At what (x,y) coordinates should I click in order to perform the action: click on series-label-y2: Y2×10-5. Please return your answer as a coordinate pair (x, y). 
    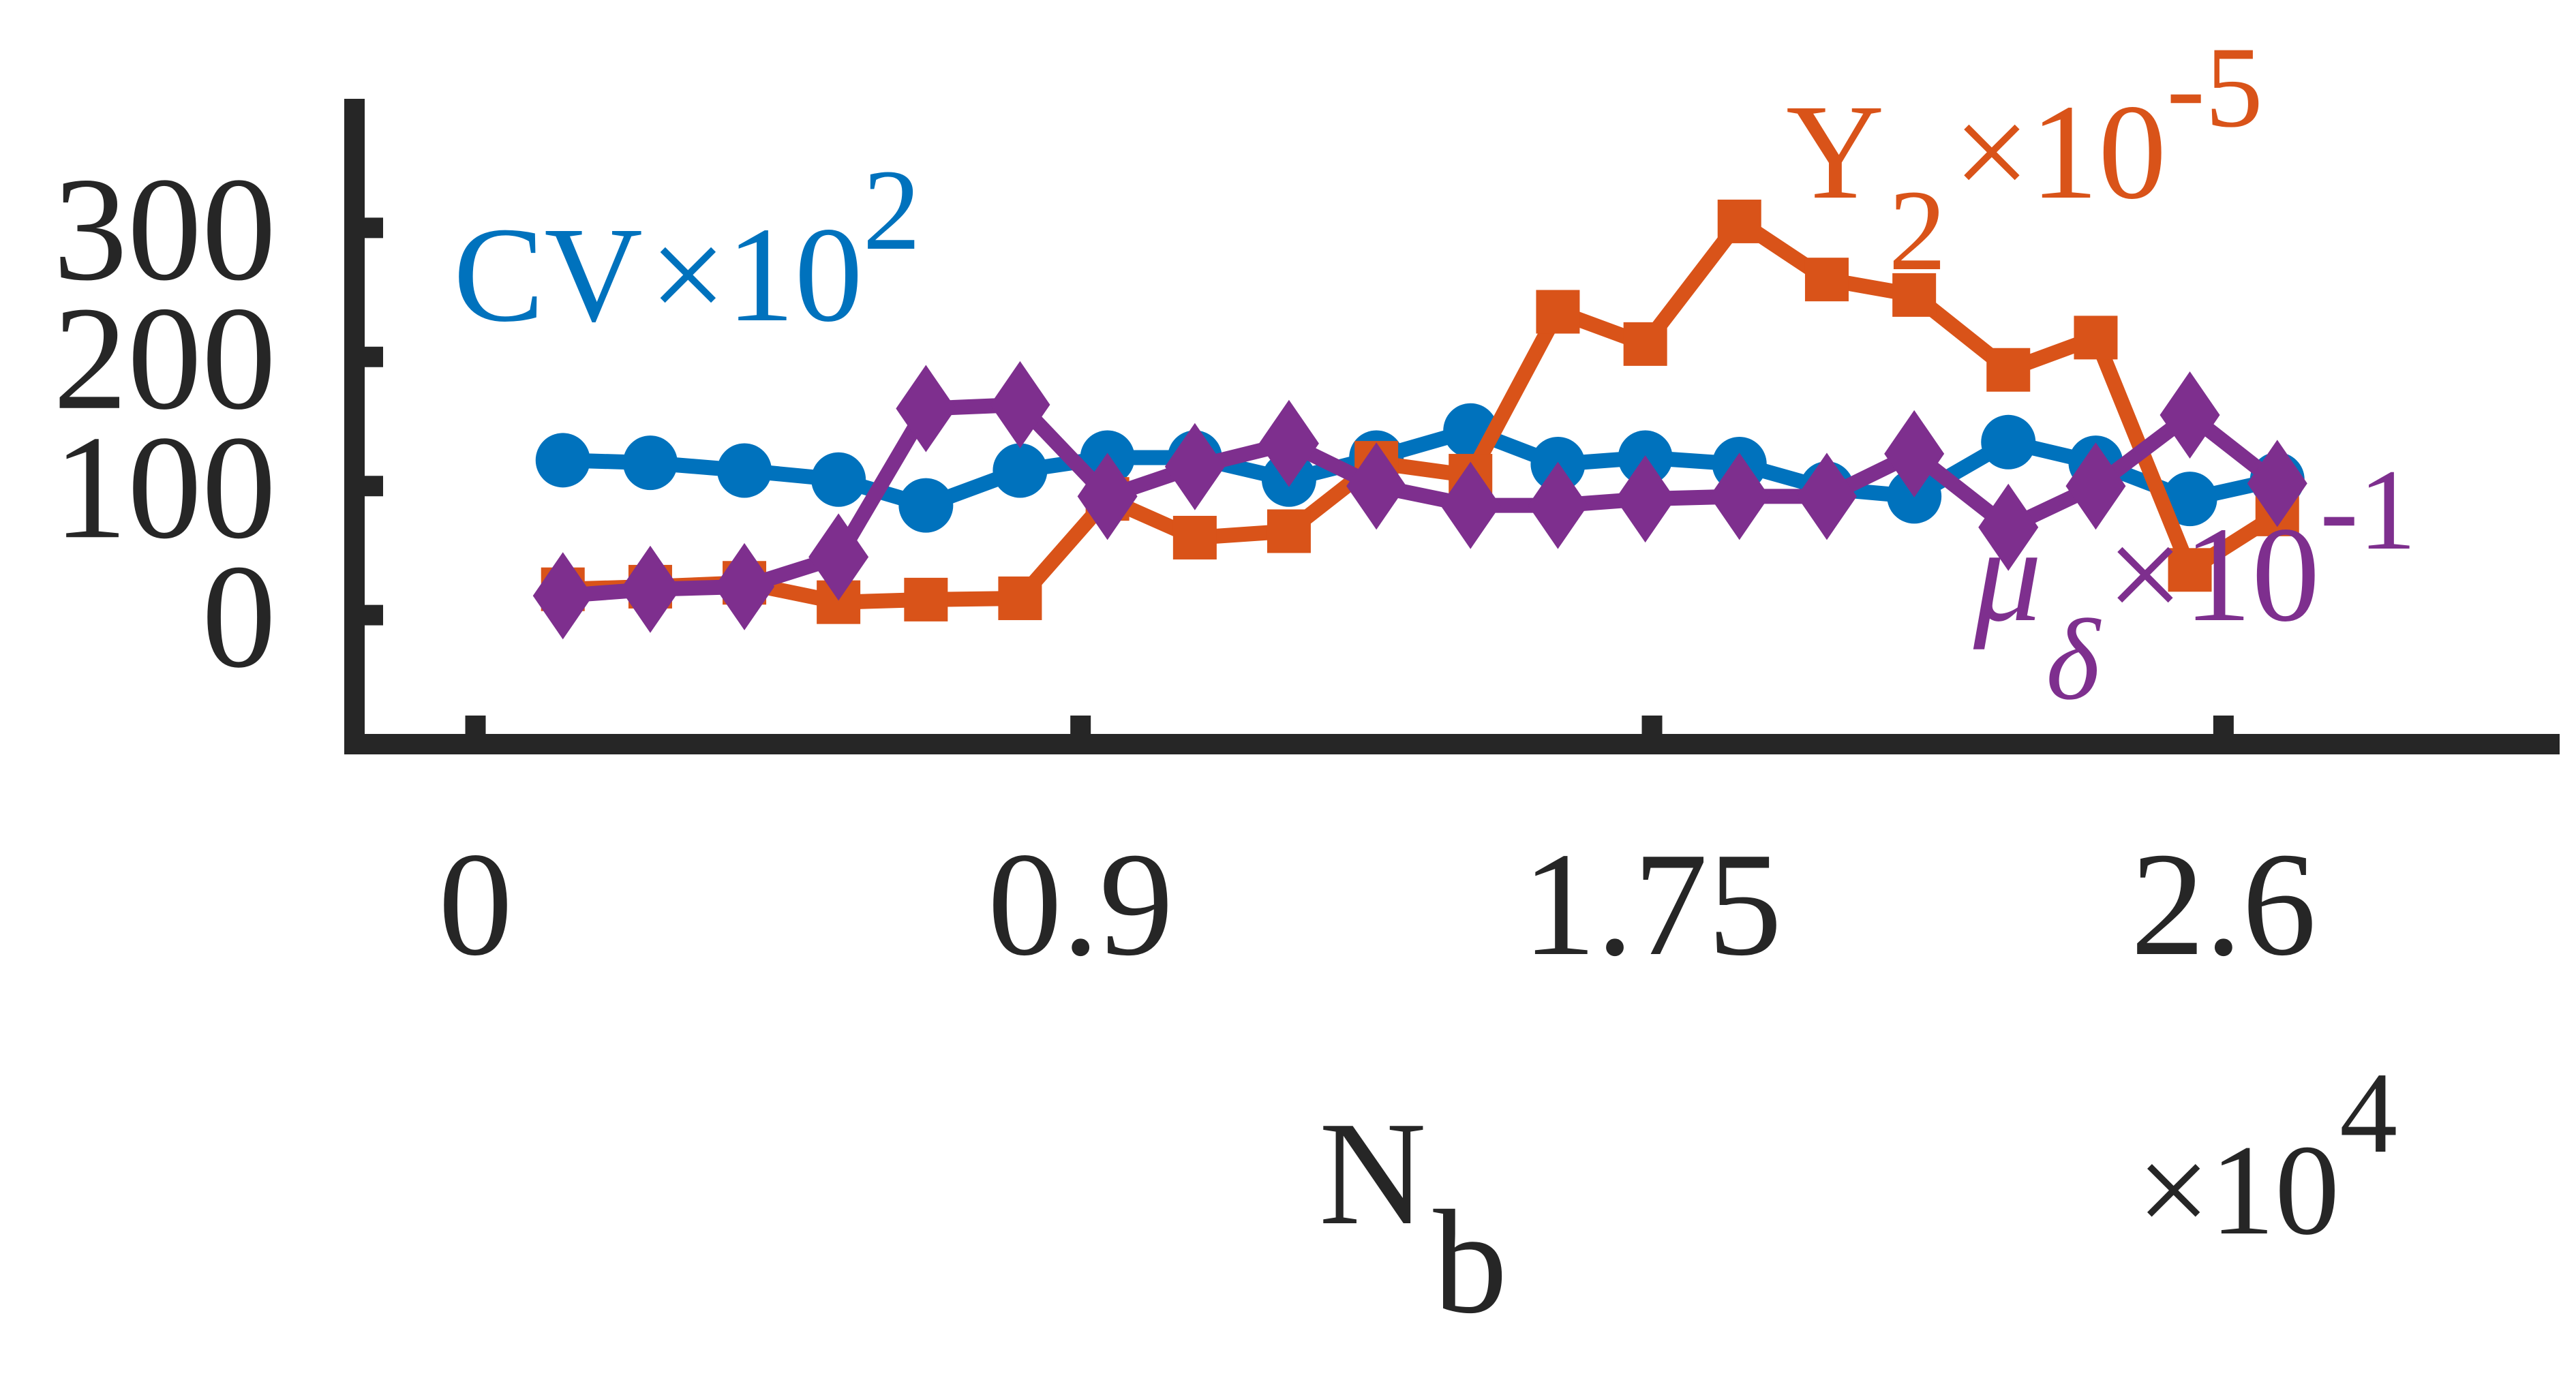
    Looking at the image, I should click on (2025, 158).